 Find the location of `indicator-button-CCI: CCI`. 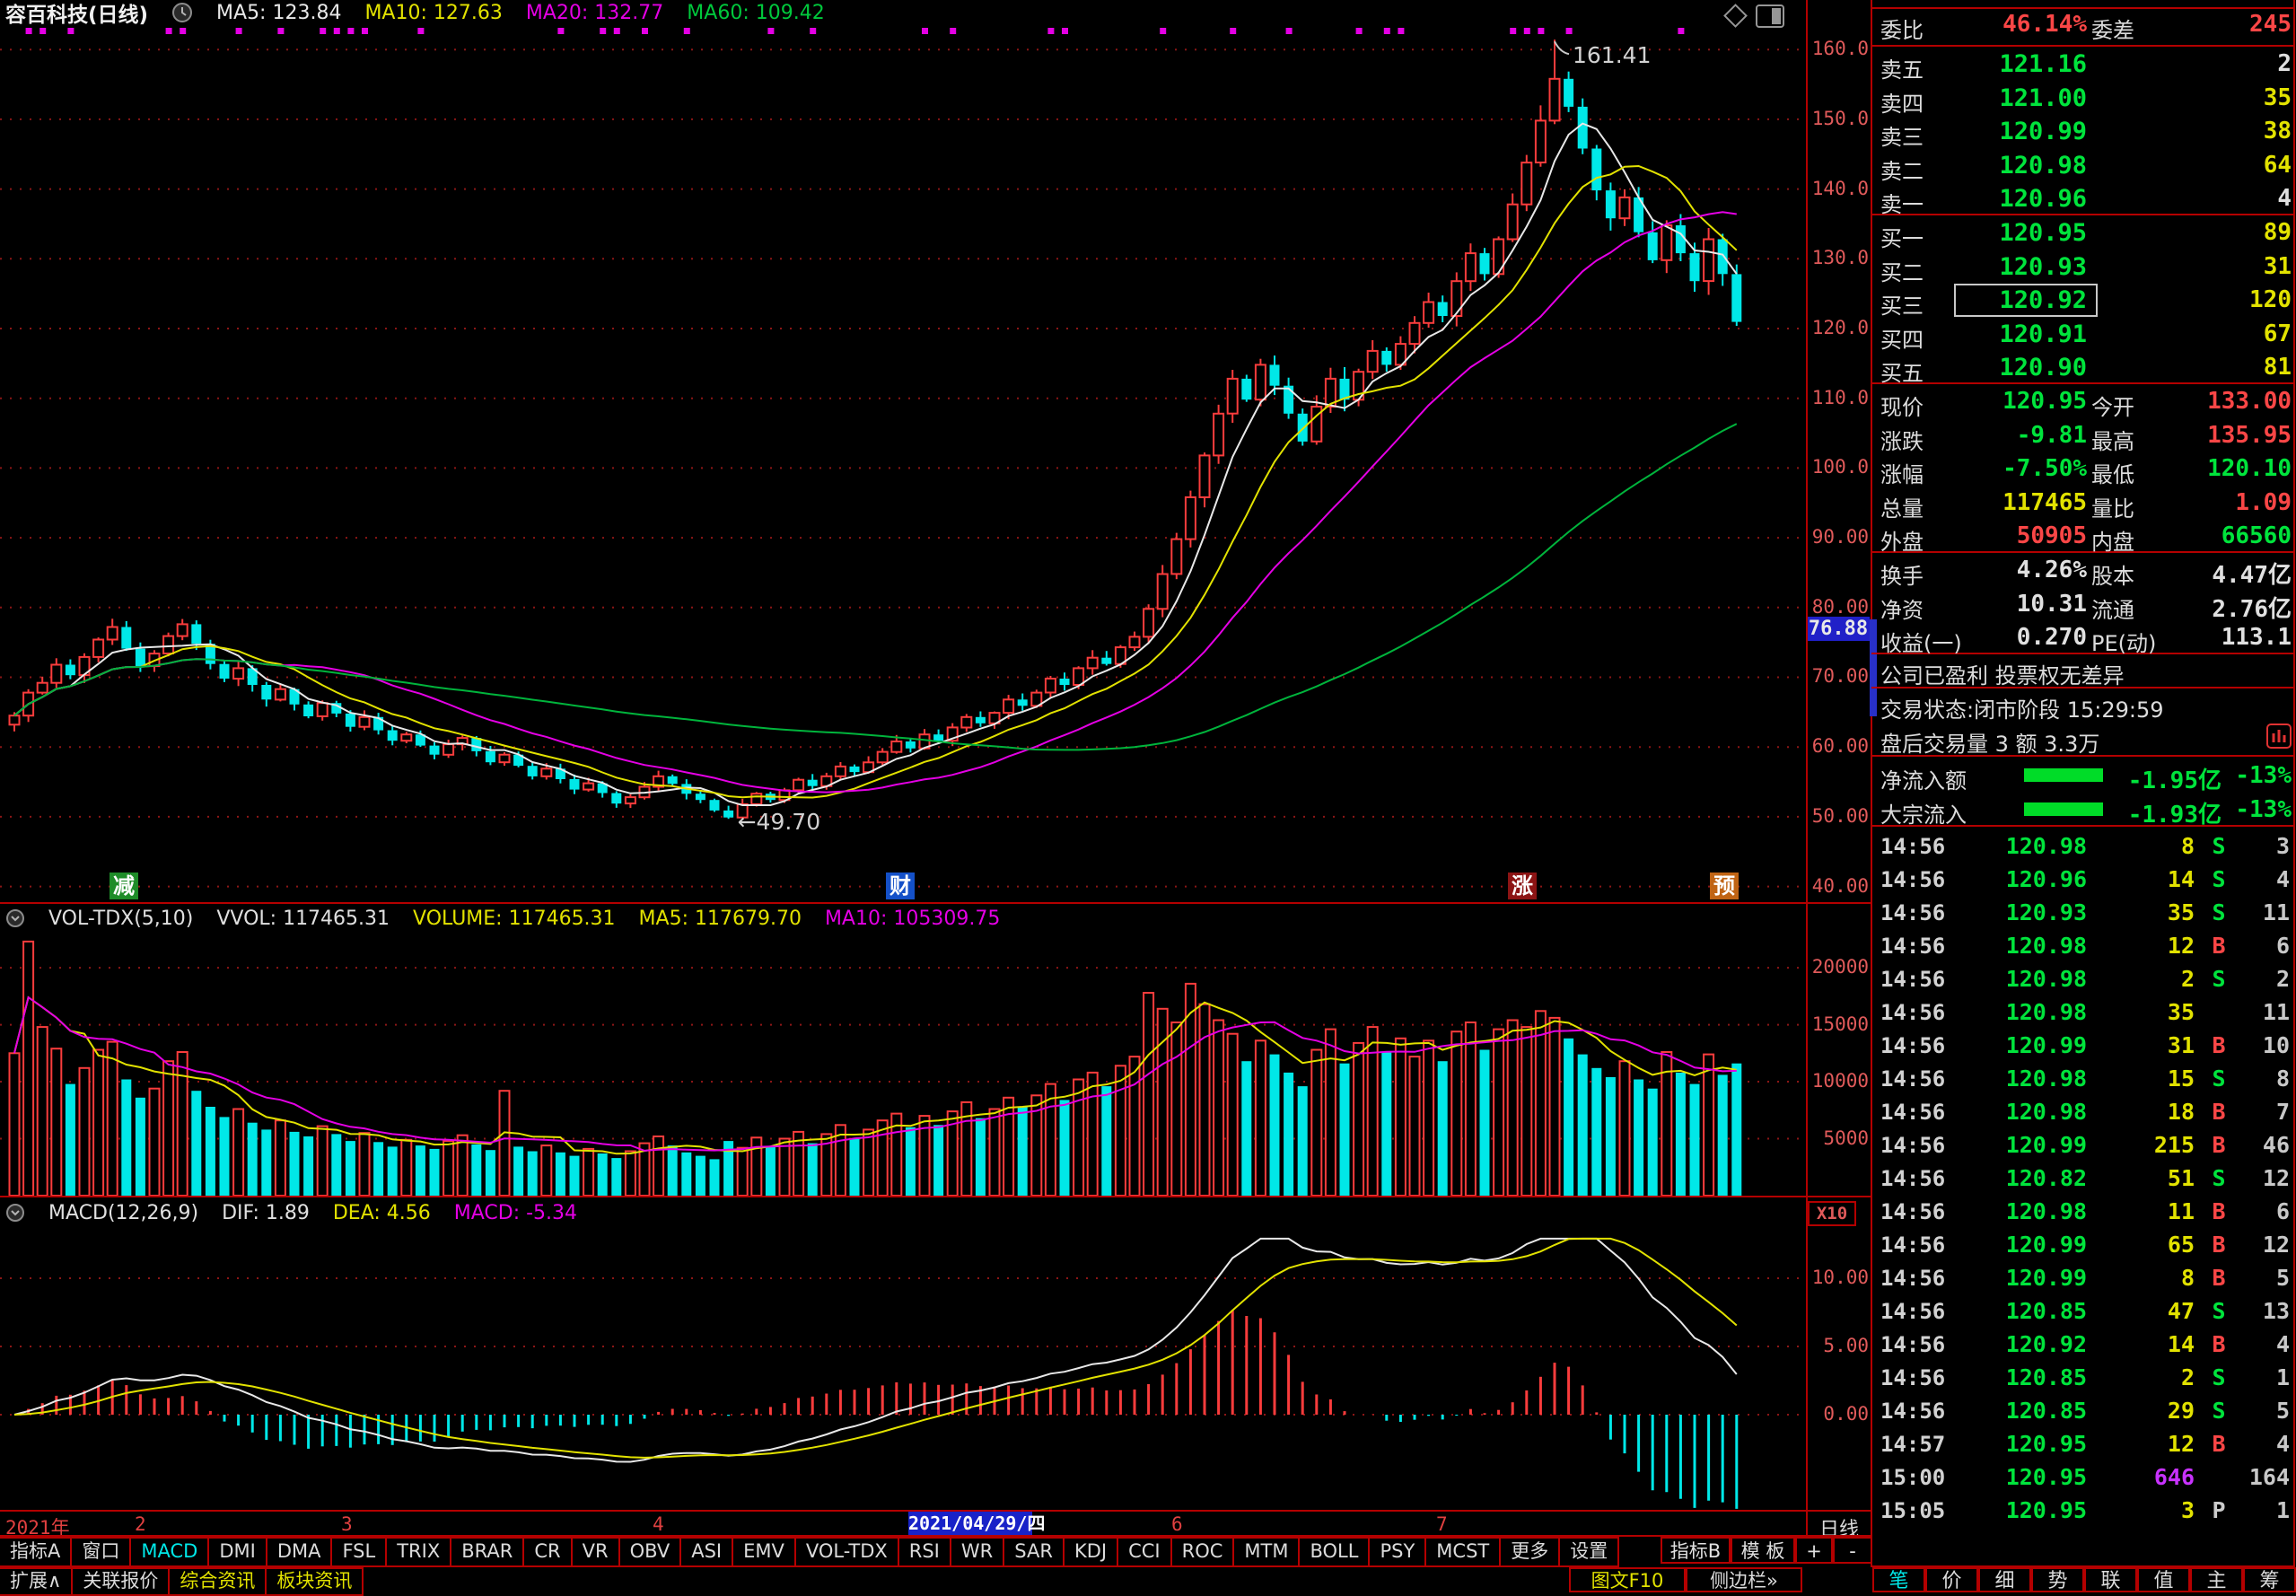

indicator-button-CCI: CCI is located at coordinates (1144, 1552).